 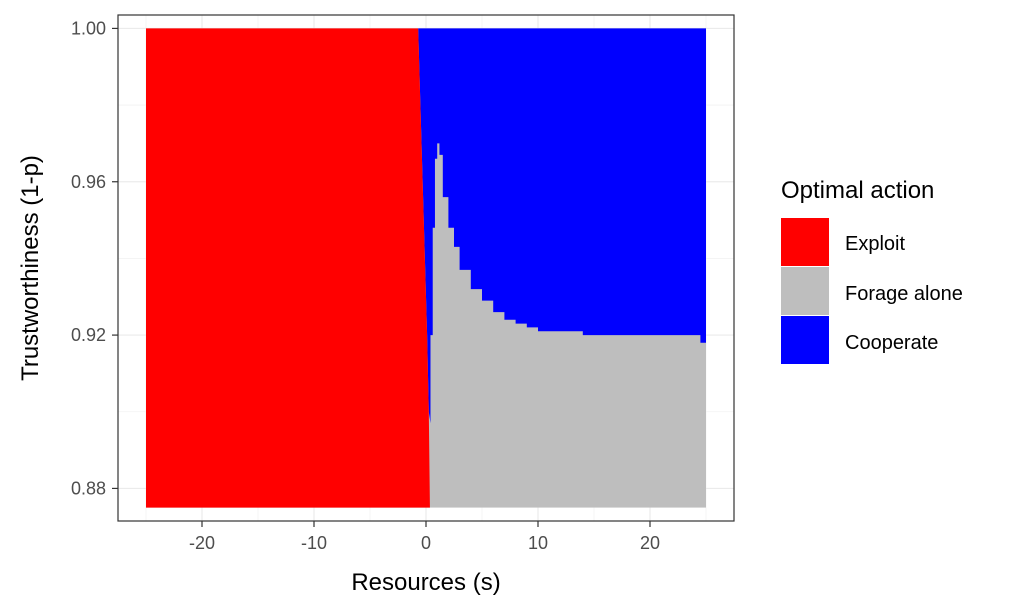 I want to click on legend-key-forage-alone, so click(x=805, y=291).